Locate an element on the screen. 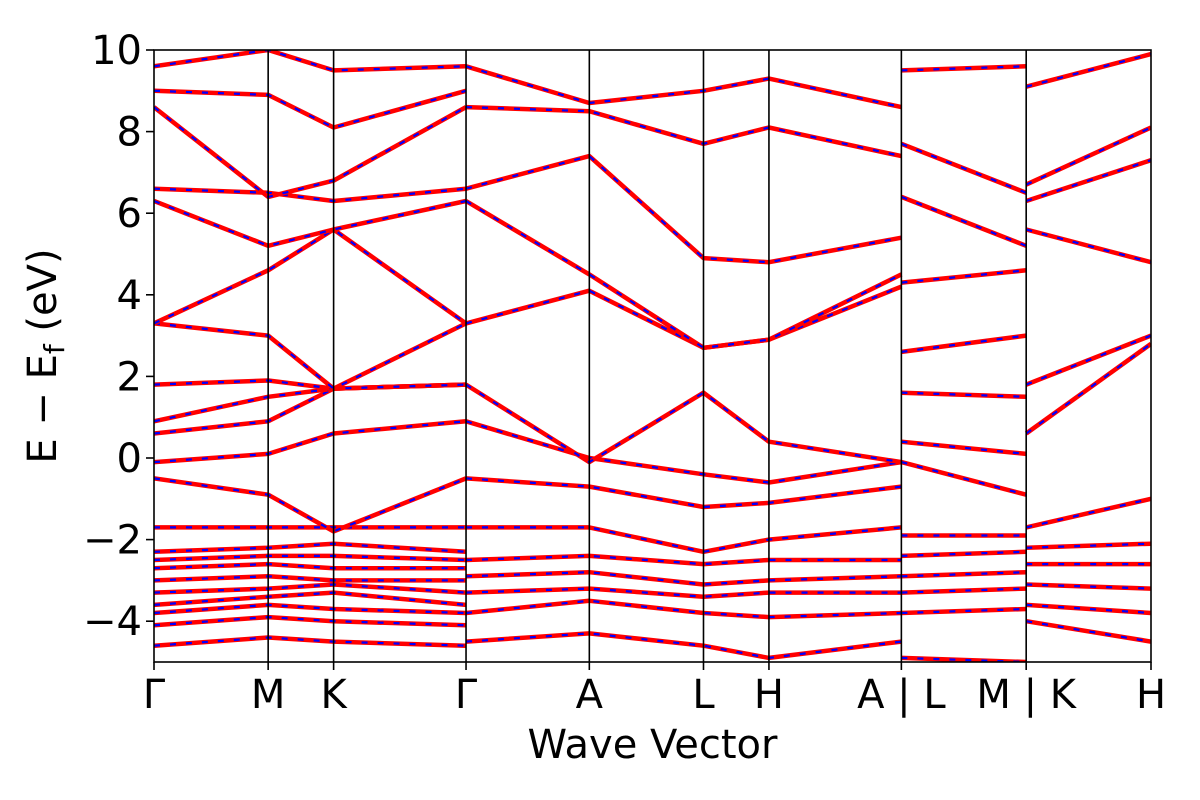  band-8-dashed is located at coordinates (310, 547).